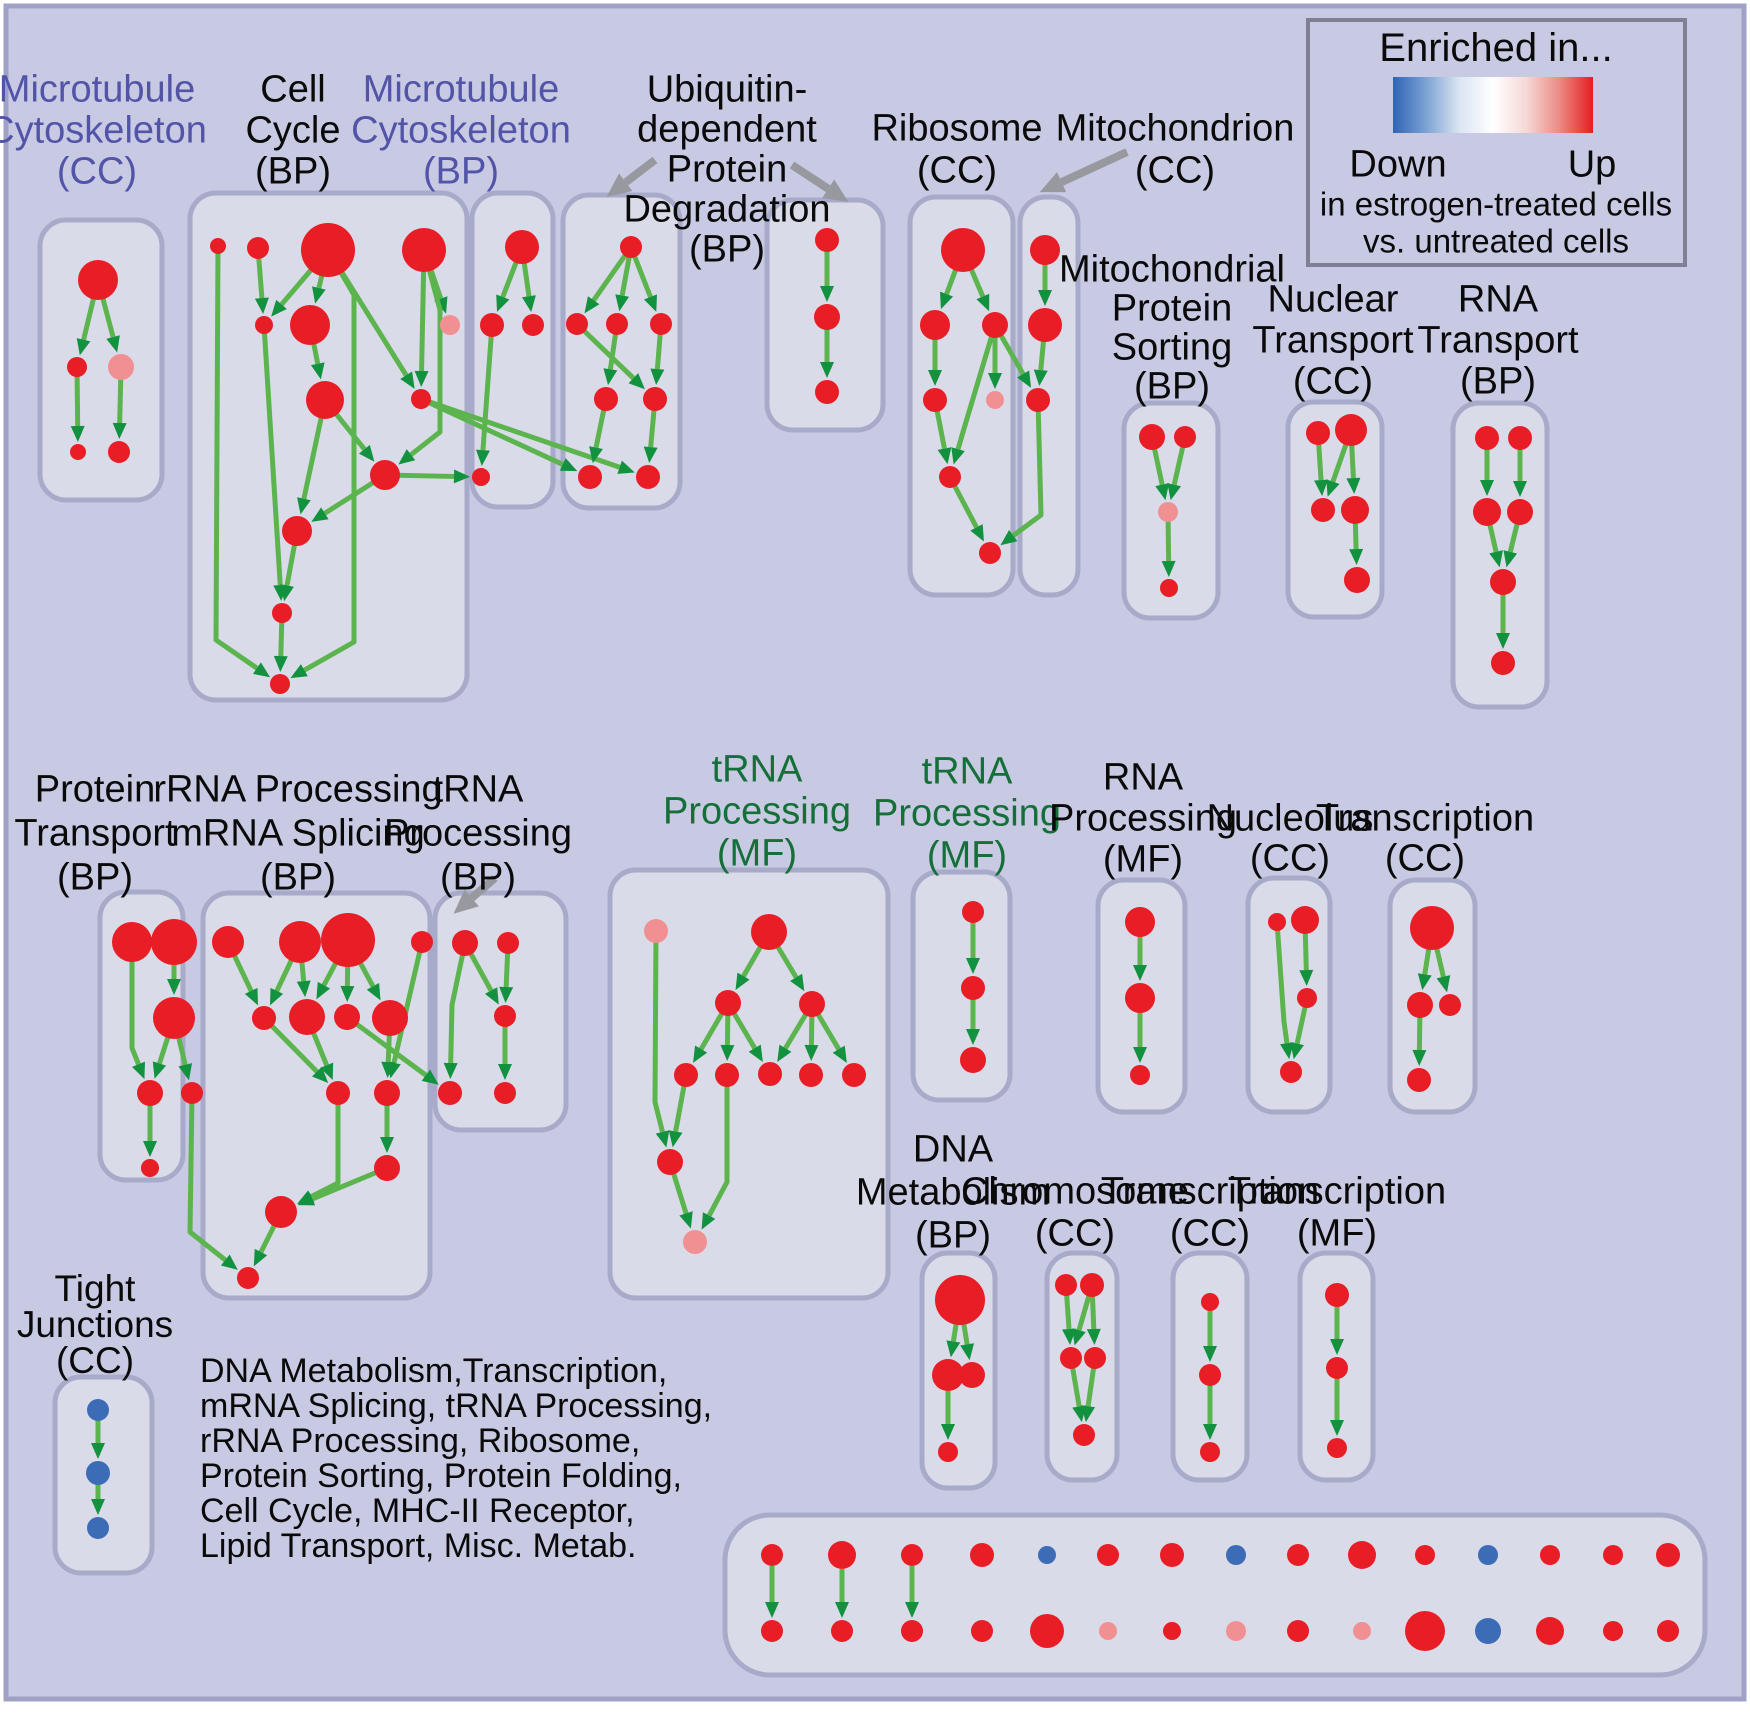 The image size is (1750, 1715). I want to click on edge-tm_a-tm_j-line, so click(658, 1031).